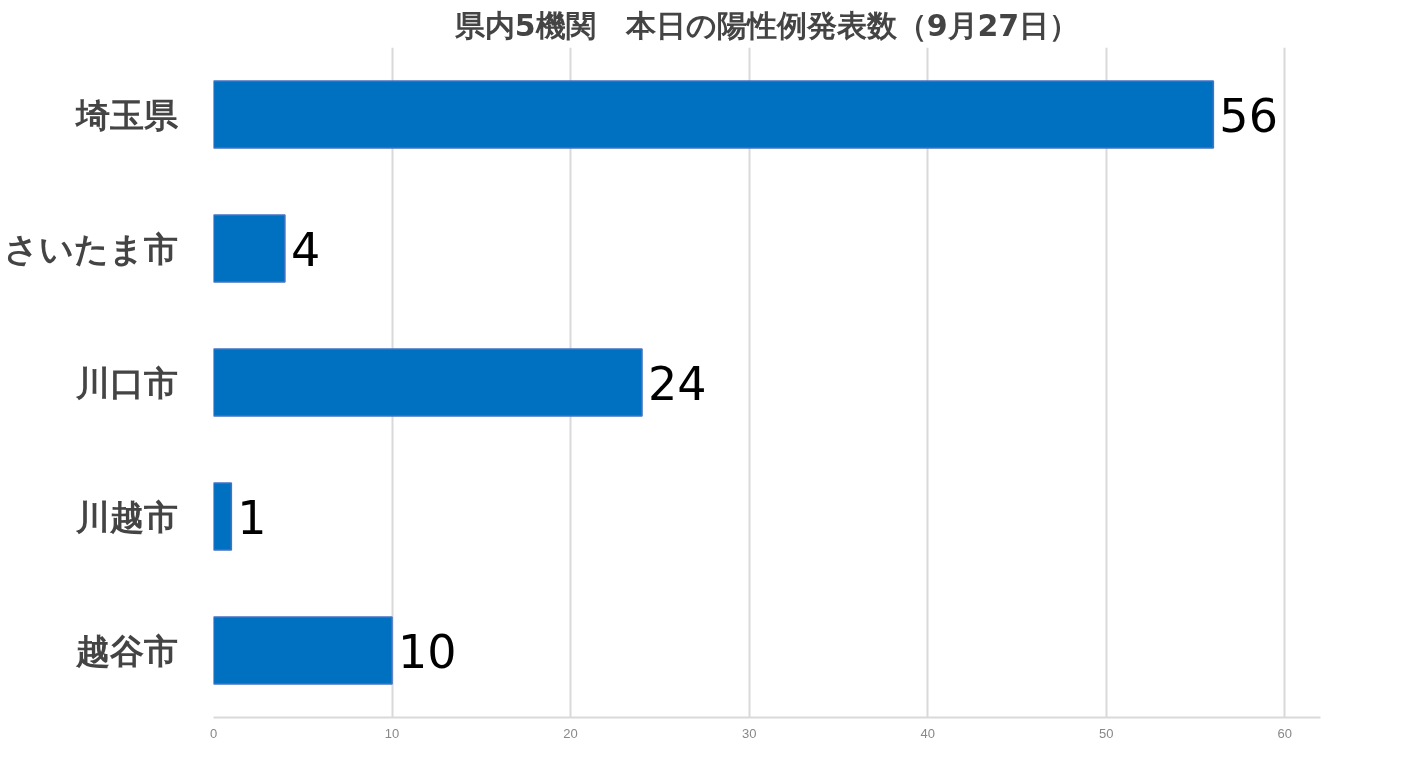 This screenshot has height=768, width=1416. I want to click on x-tick-label: 10, so click(392, 733).